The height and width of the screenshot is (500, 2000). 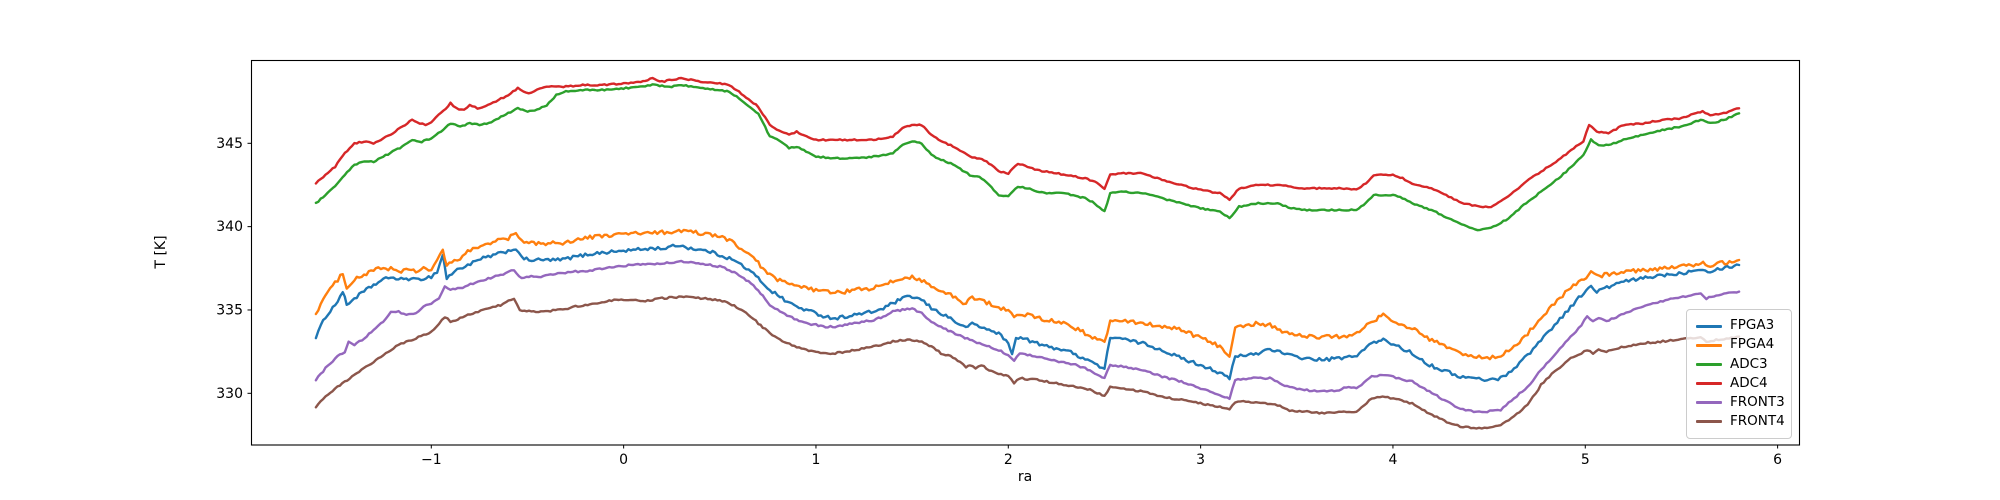 I want to click on y-tick-label: 340, so click(x=229, y=227).